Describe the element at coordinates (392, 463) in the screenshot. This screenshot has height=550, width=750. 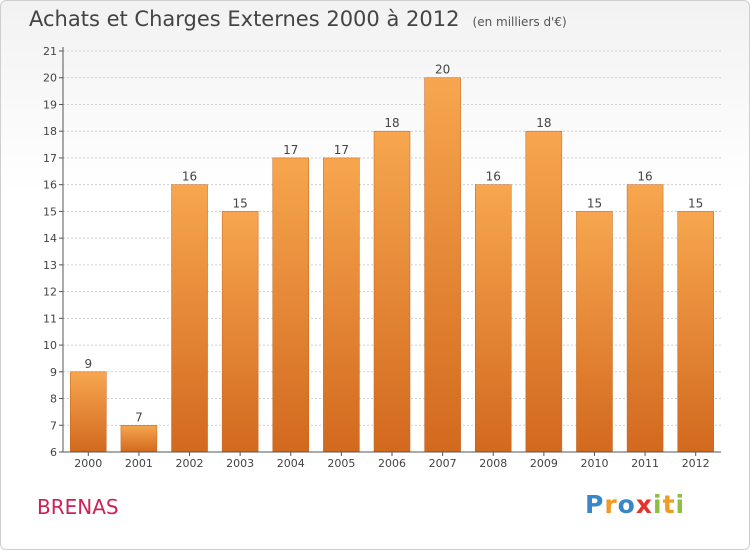
I see `x-tick-label: 2006` at that location.